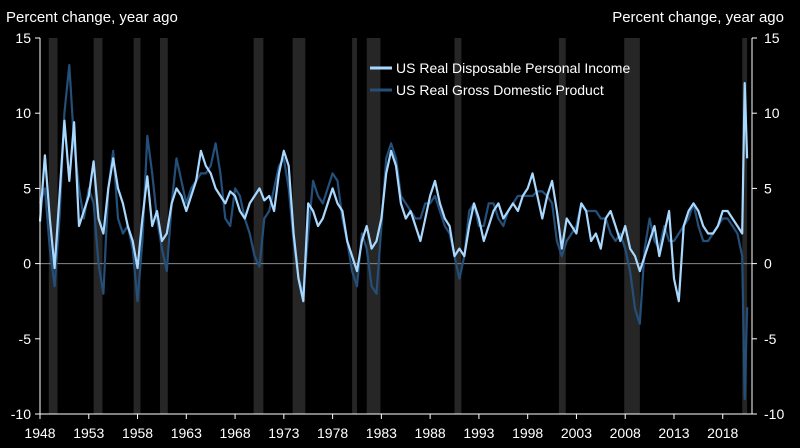  I want to click on x-tick-label: 1958, so click(137, 433).